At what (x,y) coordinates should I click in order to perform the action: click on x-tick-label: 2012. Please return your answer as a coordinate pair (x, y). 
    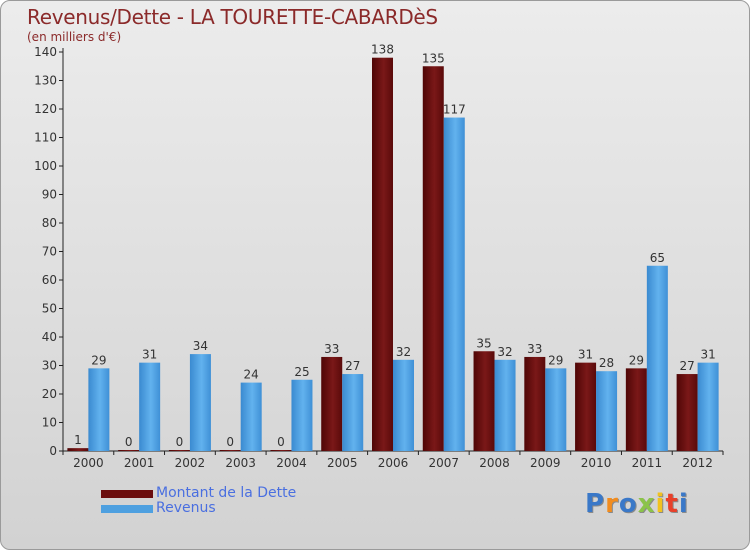
    Looking at the image, I should click on (697, 463).